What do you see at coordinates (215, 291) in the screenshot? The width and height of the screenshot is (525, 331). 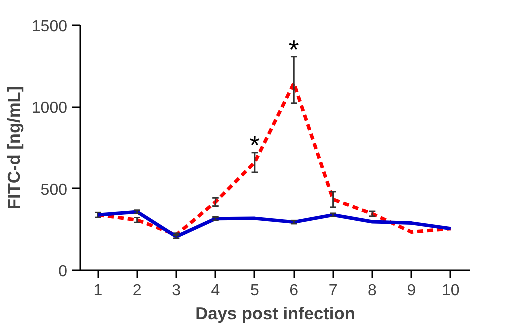 I see `x-tick-label: 4` at bounding box center [215, 291].